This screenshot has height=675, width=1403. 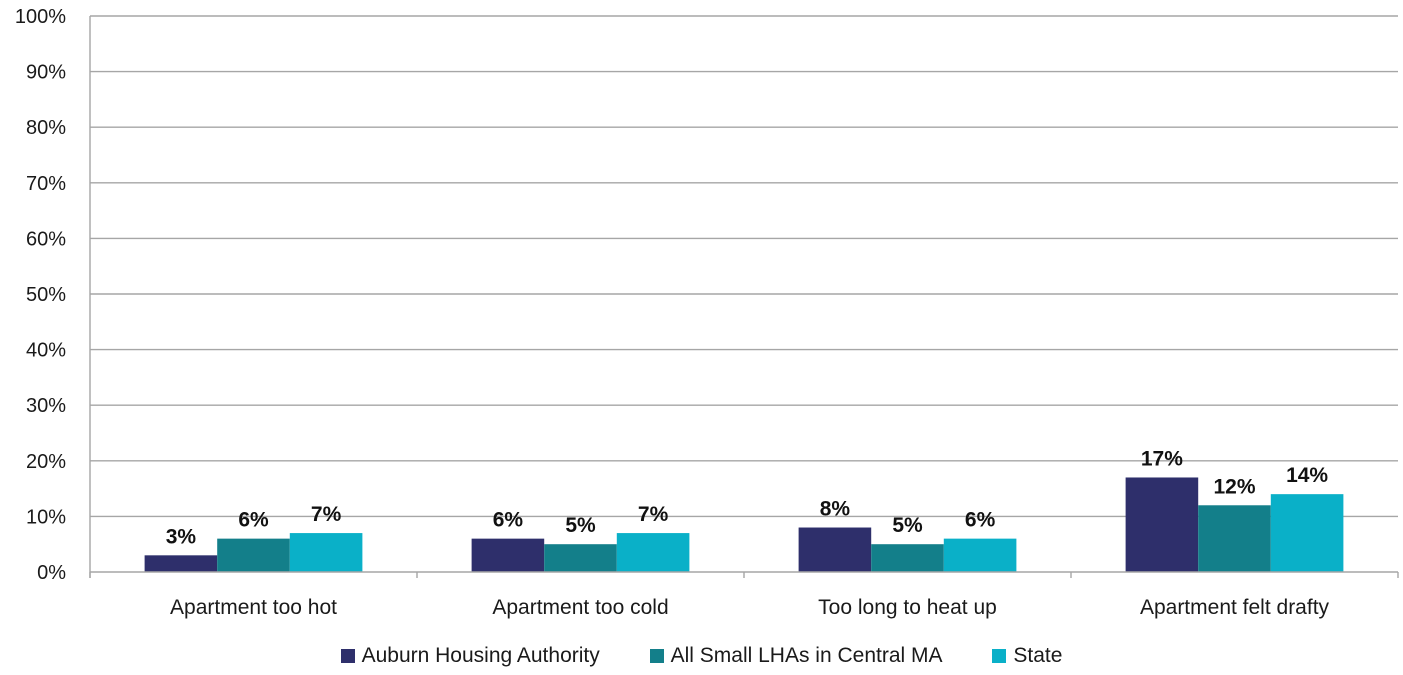 I want to click on y-tick-label: 10%, so click(x=46, y=517).